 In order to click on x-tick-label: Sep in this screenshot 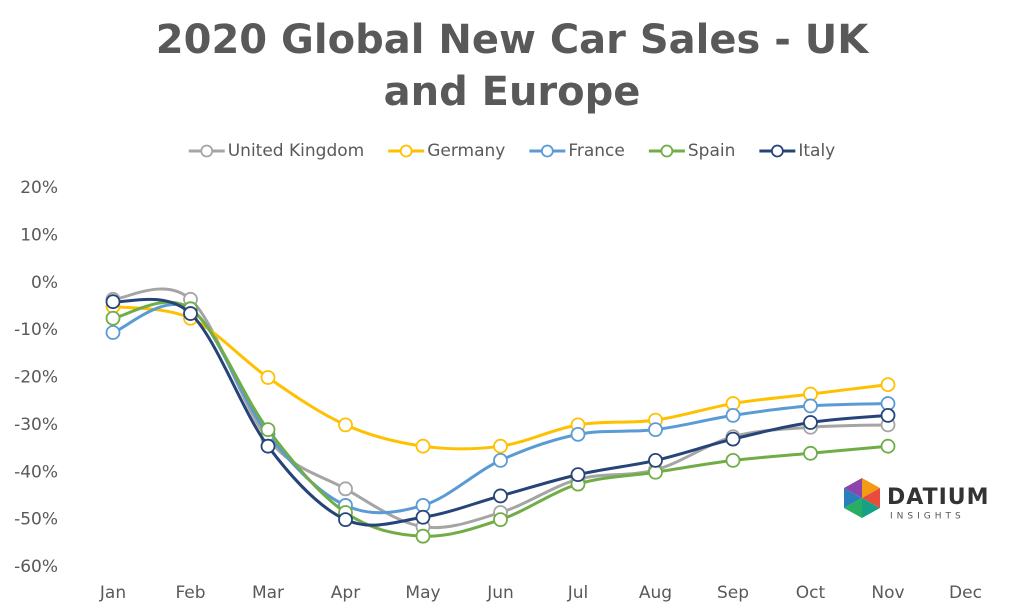, I will do `click(733, 593)`.